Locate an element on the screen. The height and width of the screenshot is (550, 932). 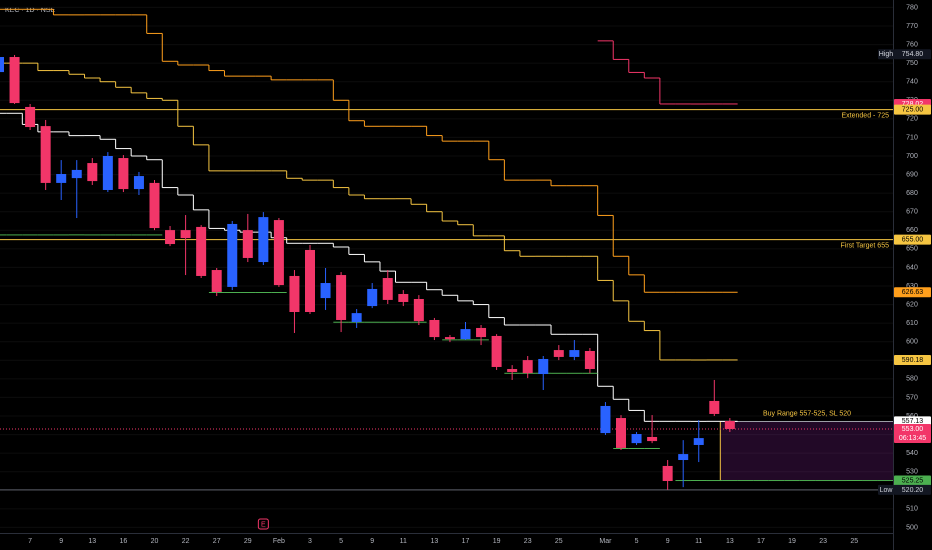
y-tick-label: 680 is located at coordinates (912, 193).